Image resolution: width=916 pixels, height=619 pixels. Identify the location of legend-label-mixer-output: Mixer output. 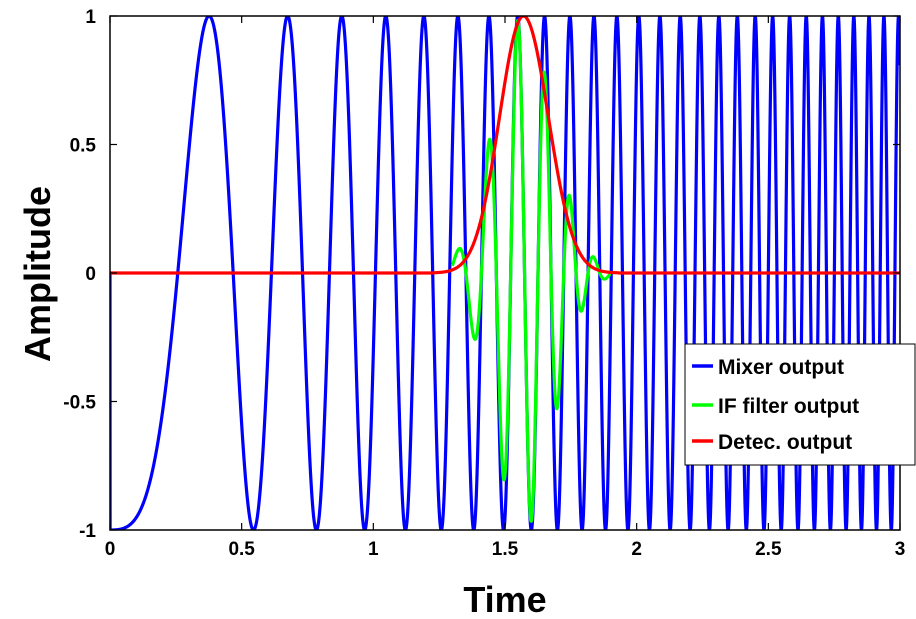
(781, 367).